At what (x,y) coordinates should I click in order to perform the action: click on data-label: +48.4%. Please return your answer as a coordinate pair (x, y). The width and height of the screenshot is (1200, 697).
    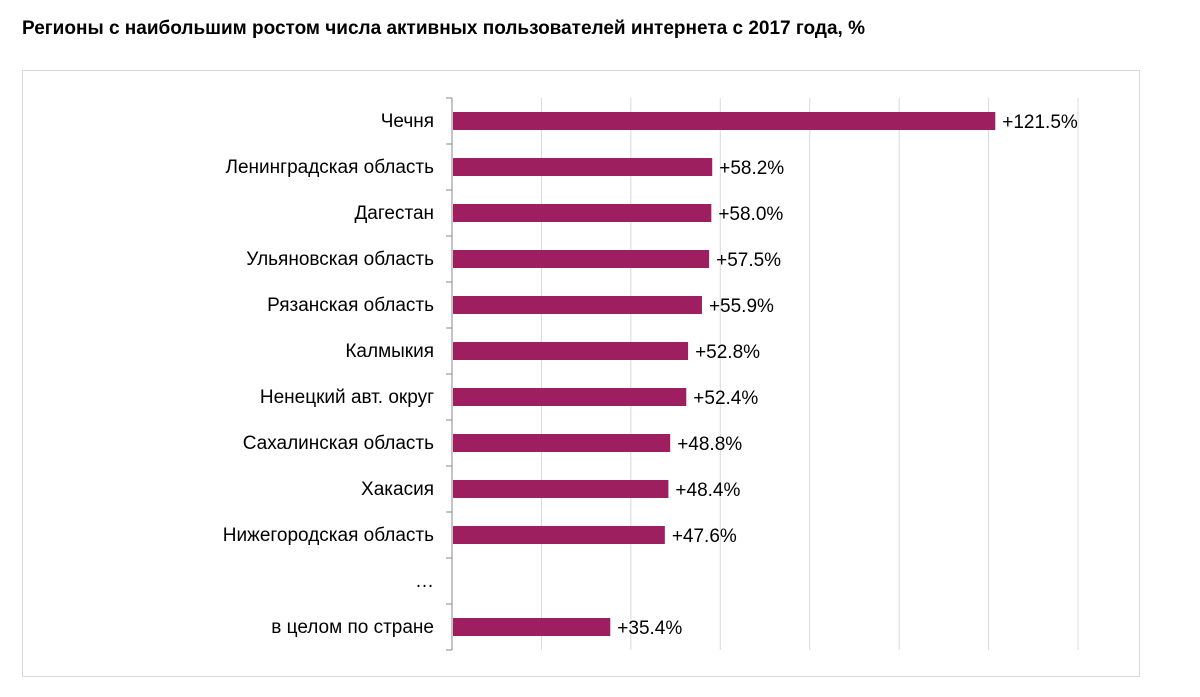
    Looking at the image, I should click on (707, 490).